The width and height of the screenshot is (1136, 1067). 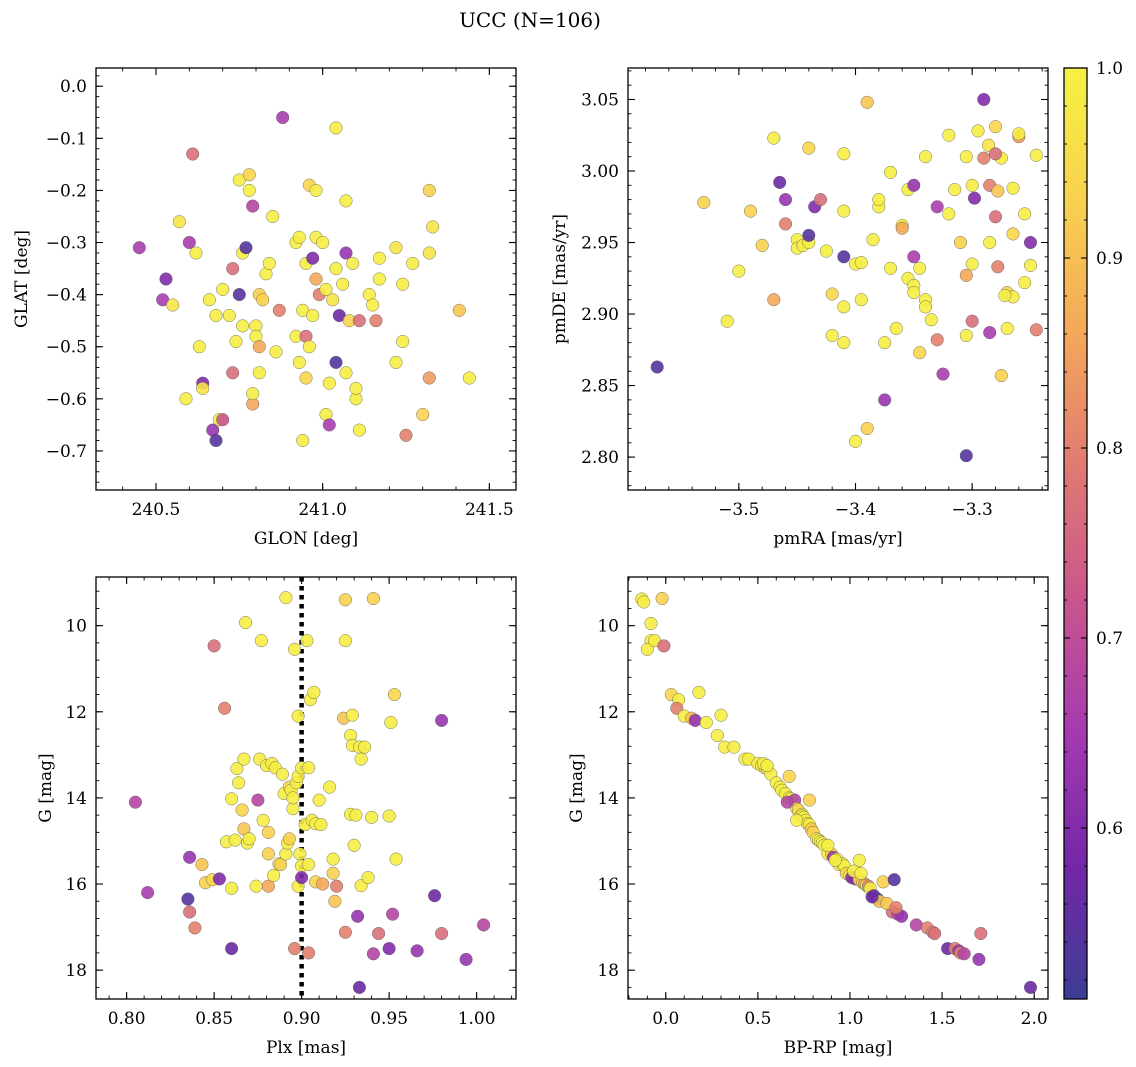 What do you see at coordinates (66, 400) in the screenshot?
I see `y-tick-label: −0.6` at bounding box center [66, 400].